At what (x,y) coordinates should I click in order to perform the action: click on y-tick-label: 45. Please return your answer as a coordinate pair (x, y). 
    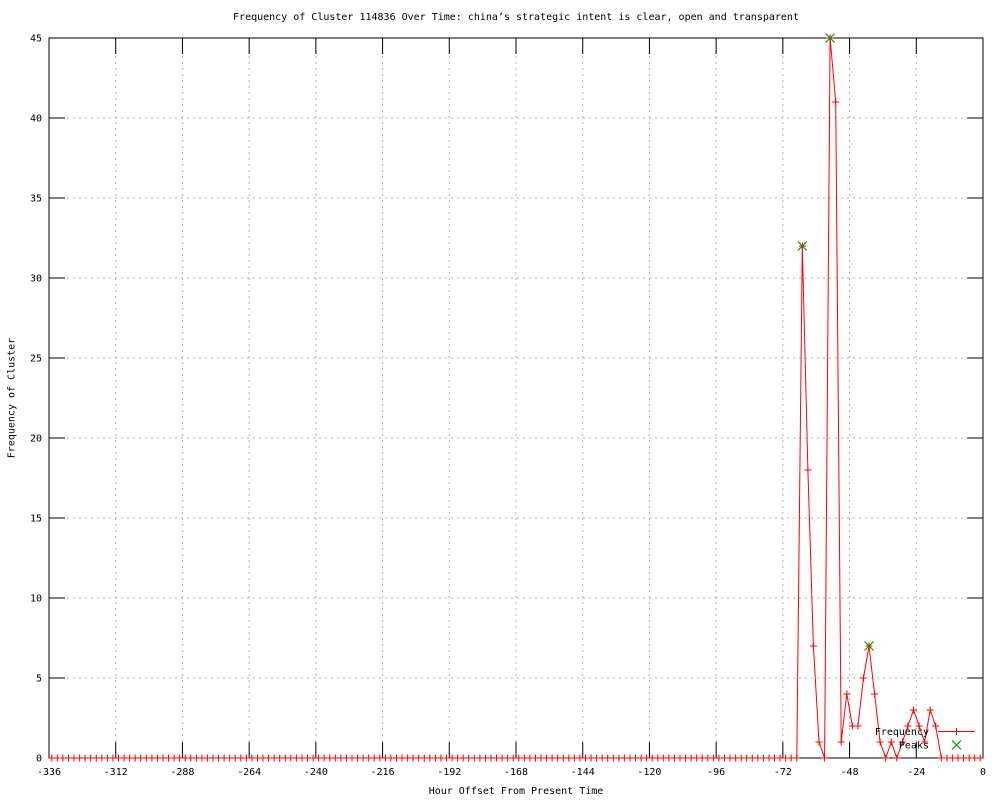
    Looking at the image, I should click on (36, 39).